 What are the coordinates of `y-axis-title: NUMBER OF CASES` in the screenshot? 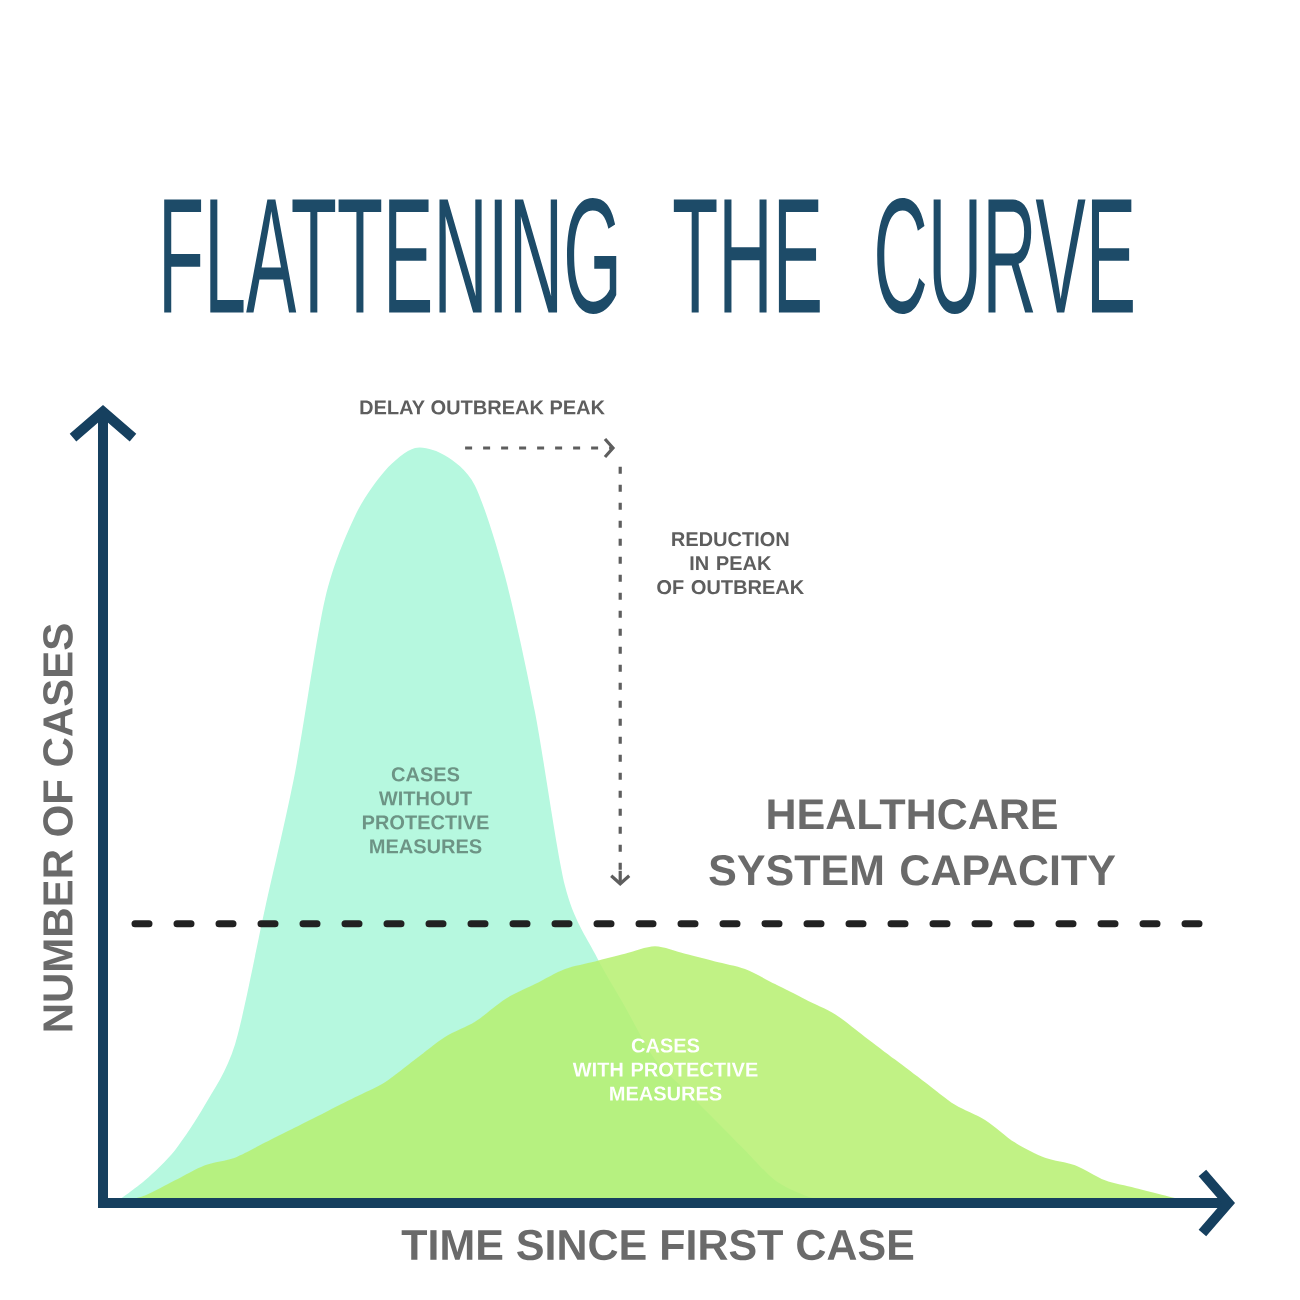 It's located at (58, 827).